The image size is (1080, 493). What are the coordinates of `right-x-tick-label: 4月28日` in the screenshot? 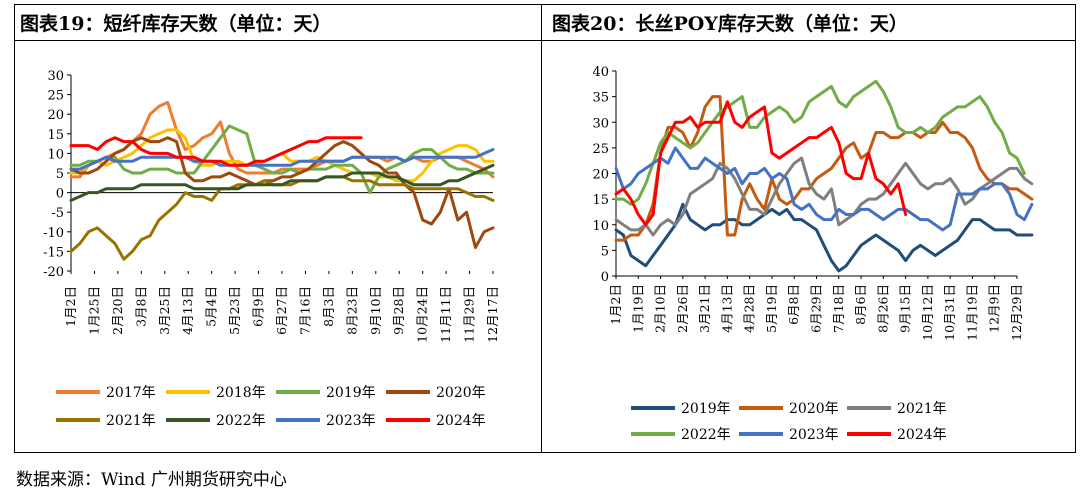 It's located at (749, 308).